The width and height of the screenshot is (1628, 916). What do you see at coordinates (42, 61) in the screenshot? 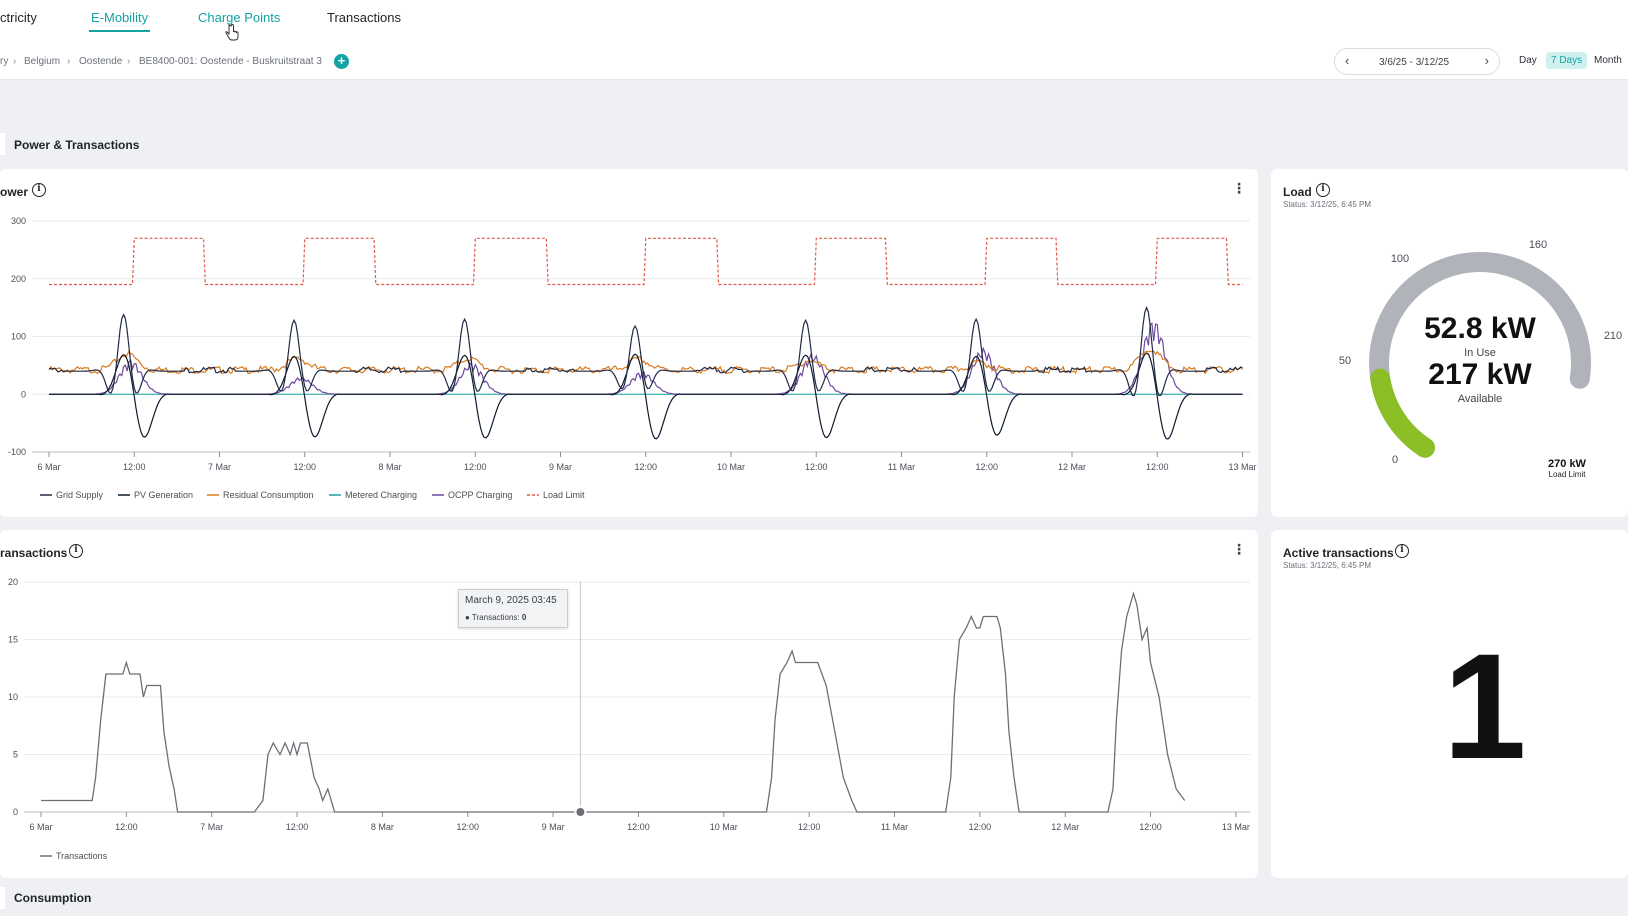
I see `breadcrumb-item: Belgium` at bounding box center [42, 61].